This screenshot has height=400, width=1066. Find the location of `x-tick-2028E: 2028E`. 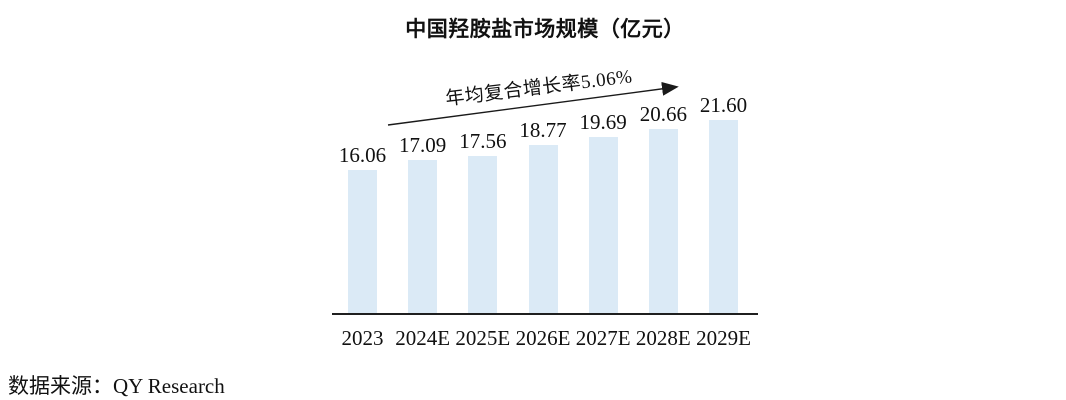

x-tick-2028E: 2028E is located at coordinates (663, 338).